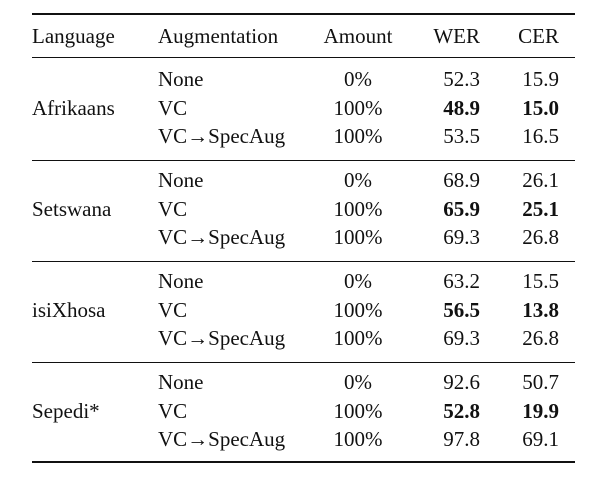 This screenshot has height=477, width=605. I want to click on wer-cell: 63.2, so click(461, 281).